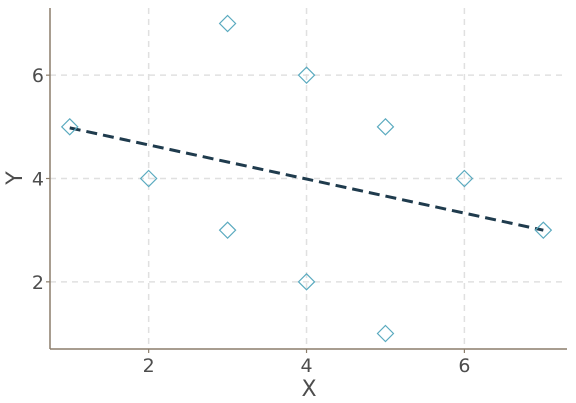  What do you see at coordinates (38, 180) in the screenshot?
I see `y-tick-label-1: 4` at bounding box center [38, 180].